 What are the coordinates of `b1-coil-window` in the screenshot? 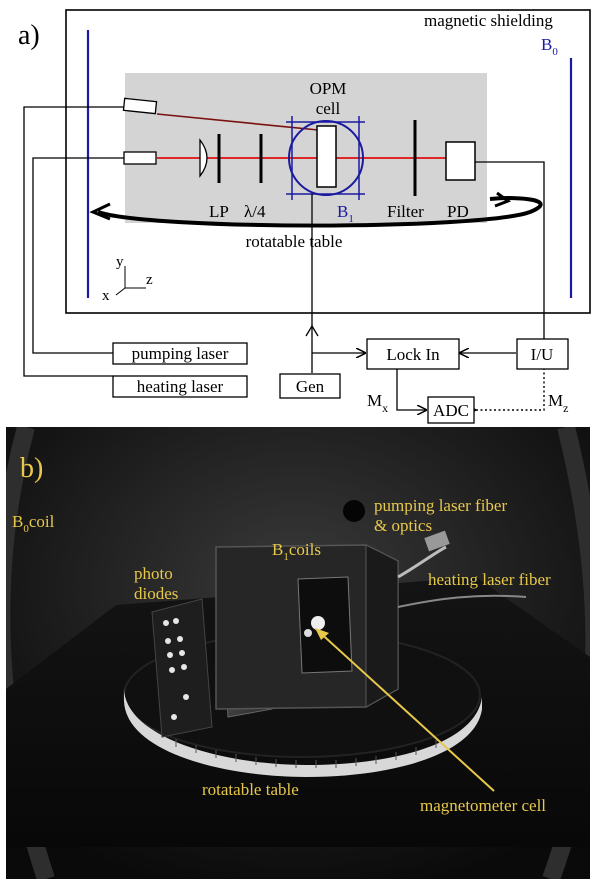 It's located at (325, 625).